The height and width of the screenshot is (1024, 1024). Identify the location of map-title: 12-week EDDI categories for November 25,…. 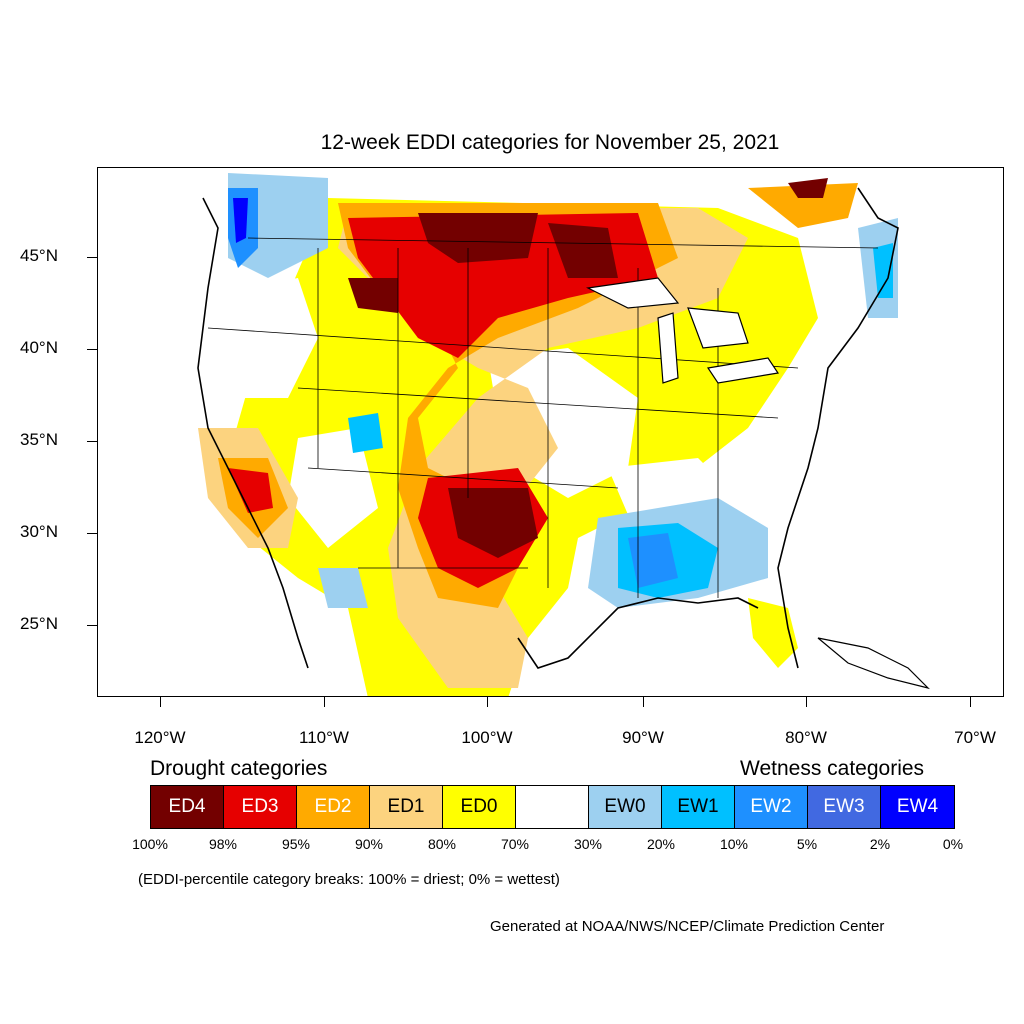
(550, 142).